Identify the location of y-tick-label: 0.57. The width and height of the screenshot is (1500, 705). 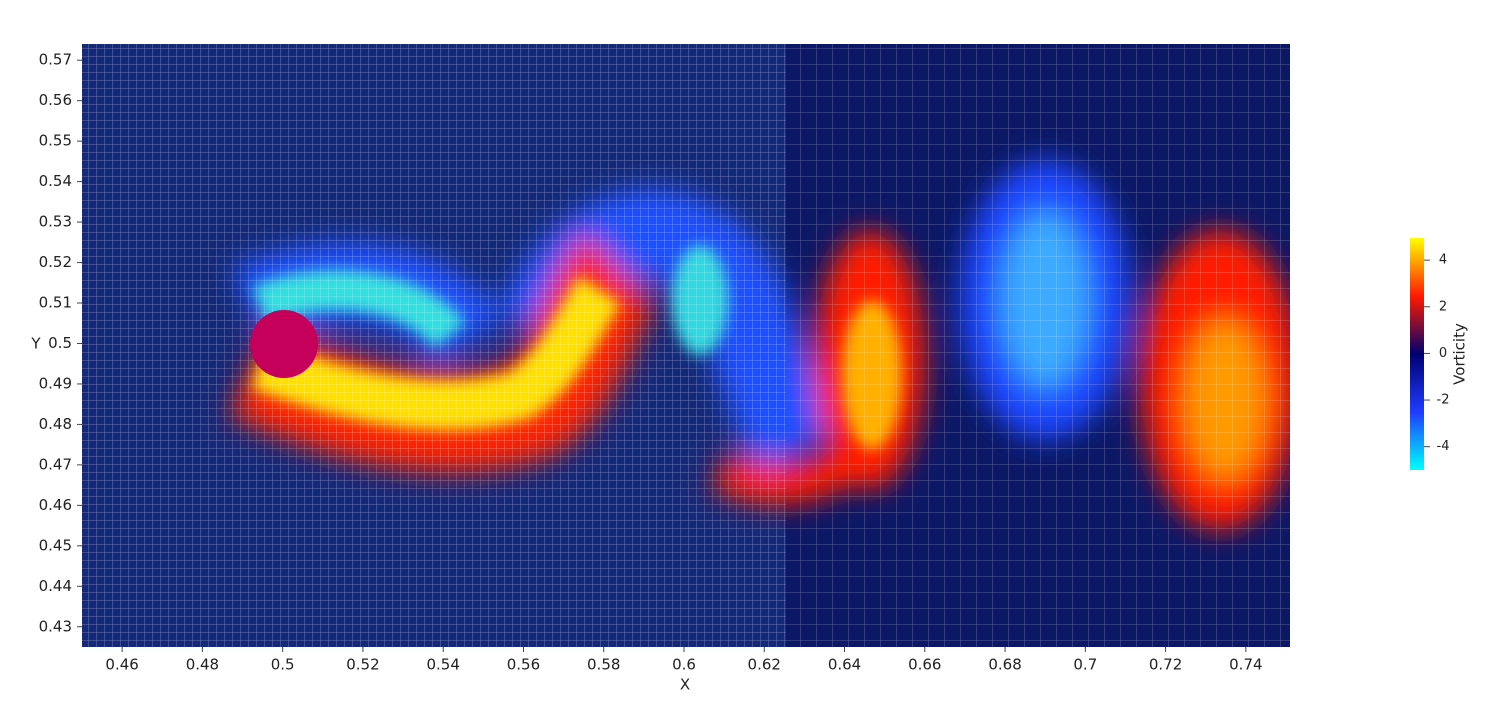
(55, 60).